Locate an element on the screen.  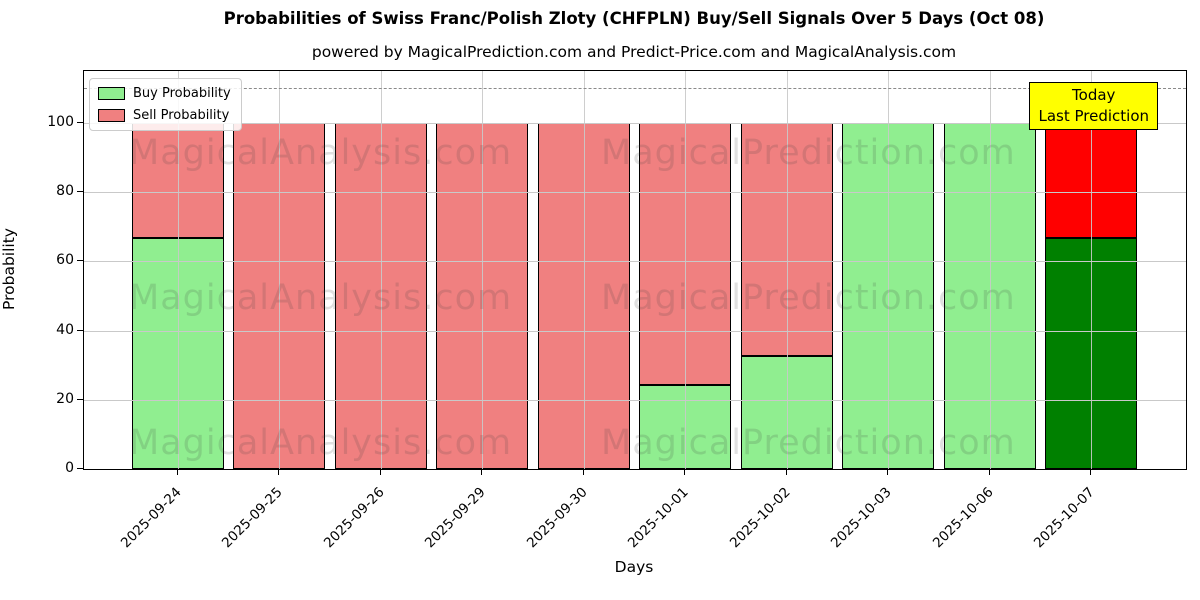
threshold-dashed-line is located at coordinates (635, 89).